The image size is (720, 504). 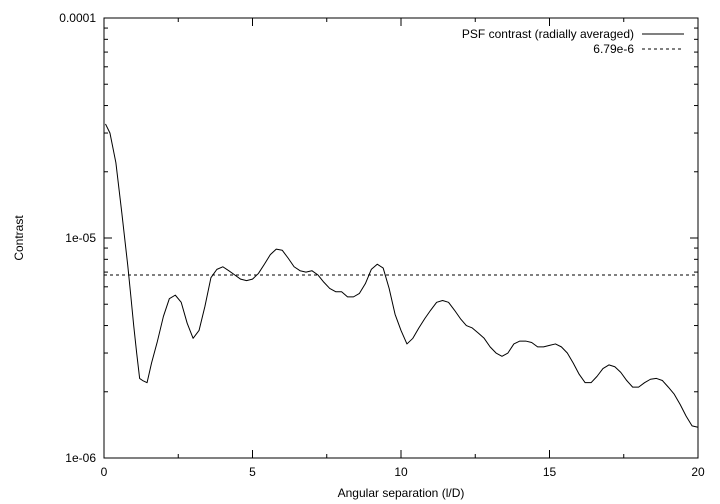 What do you see at coordinates (698, 472) in the screenshot?
I see `x-tick-label: 20` at bounding box center [698, 472].